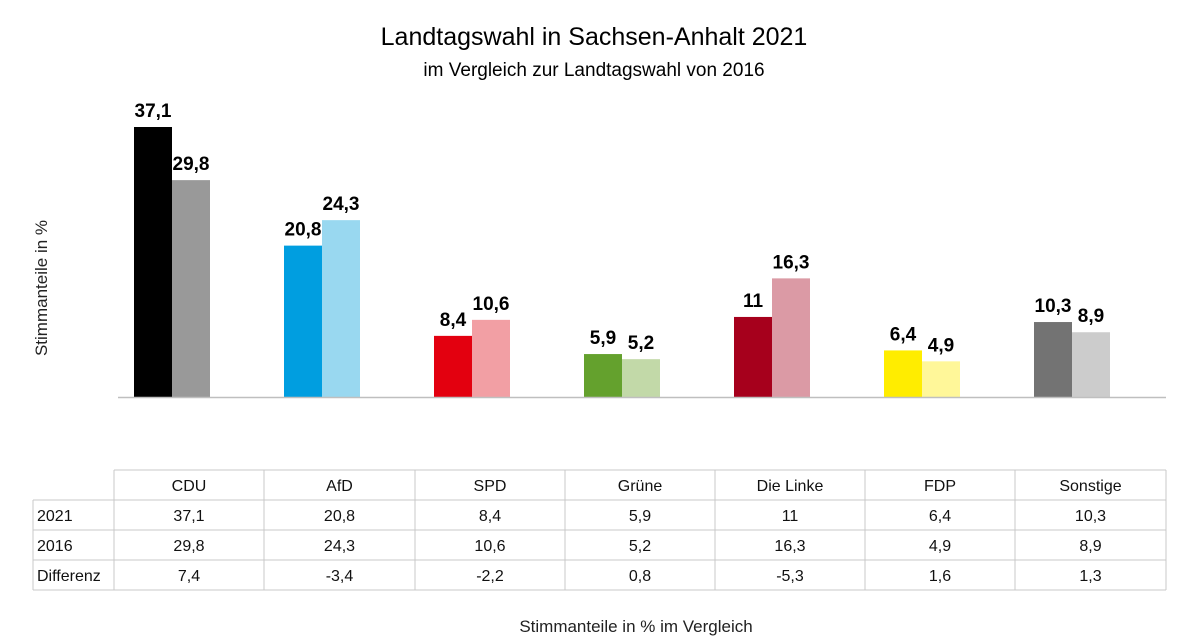  I want to click on table-row-header-differenz: Differenz, so click(69, 576).